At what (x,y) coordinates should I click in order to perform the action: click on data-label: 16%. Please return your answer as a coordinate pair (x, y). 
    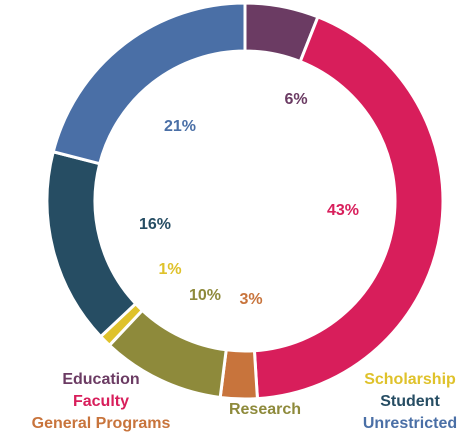
    Looking at the image, I should click on (155, 224).